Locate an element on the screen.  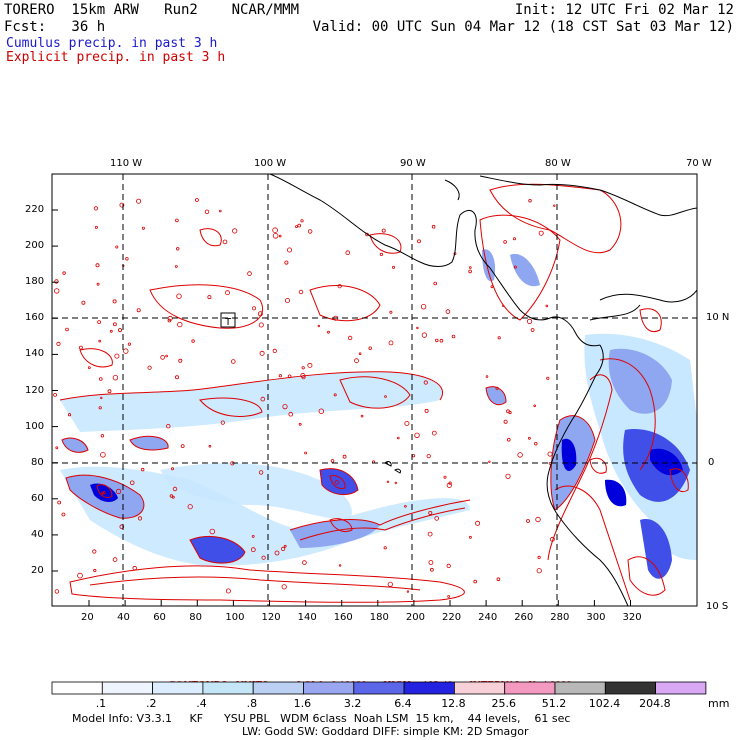
y-tick-label: 140 is located at coordinates (35, 354).